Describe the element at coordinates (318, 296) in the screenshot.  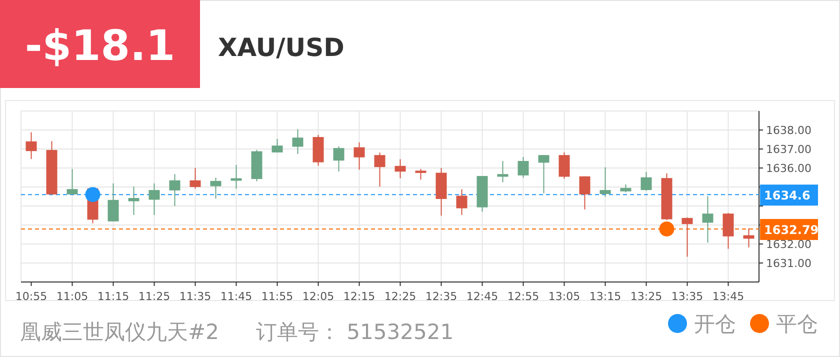
I see `x-tick-label: 12:05` at that location.